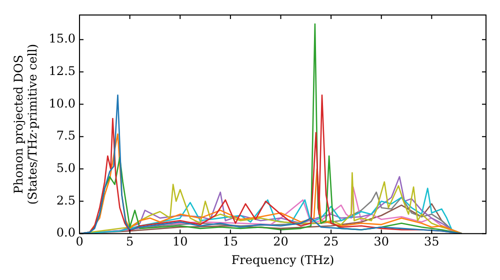 The width and height of the screenshot is (500, 280). What do you see at coordinates (66, 233) in the screenshot?
I see `y-tick-label: 0.0` at bounding box center [66, 233].